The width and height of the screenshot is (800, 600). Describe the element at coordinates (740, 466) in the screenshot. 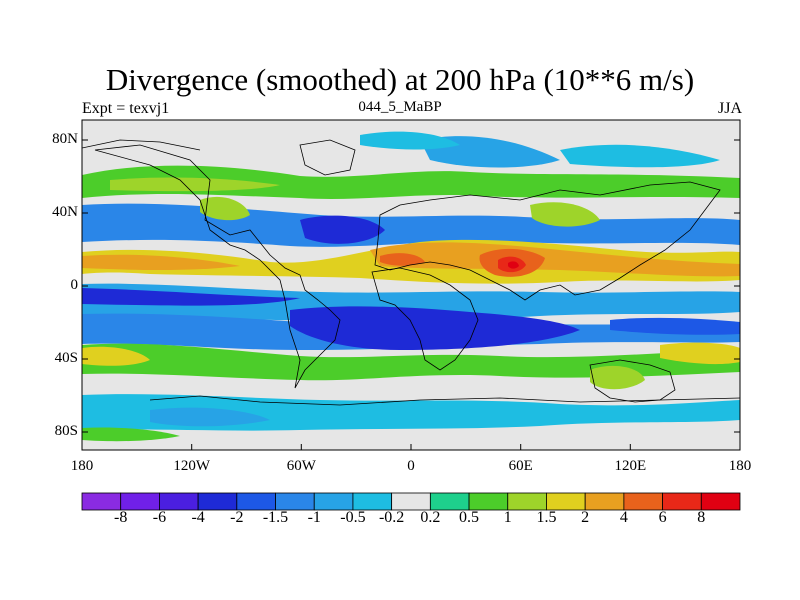

I see `lon-label-180e: 180` at that location.